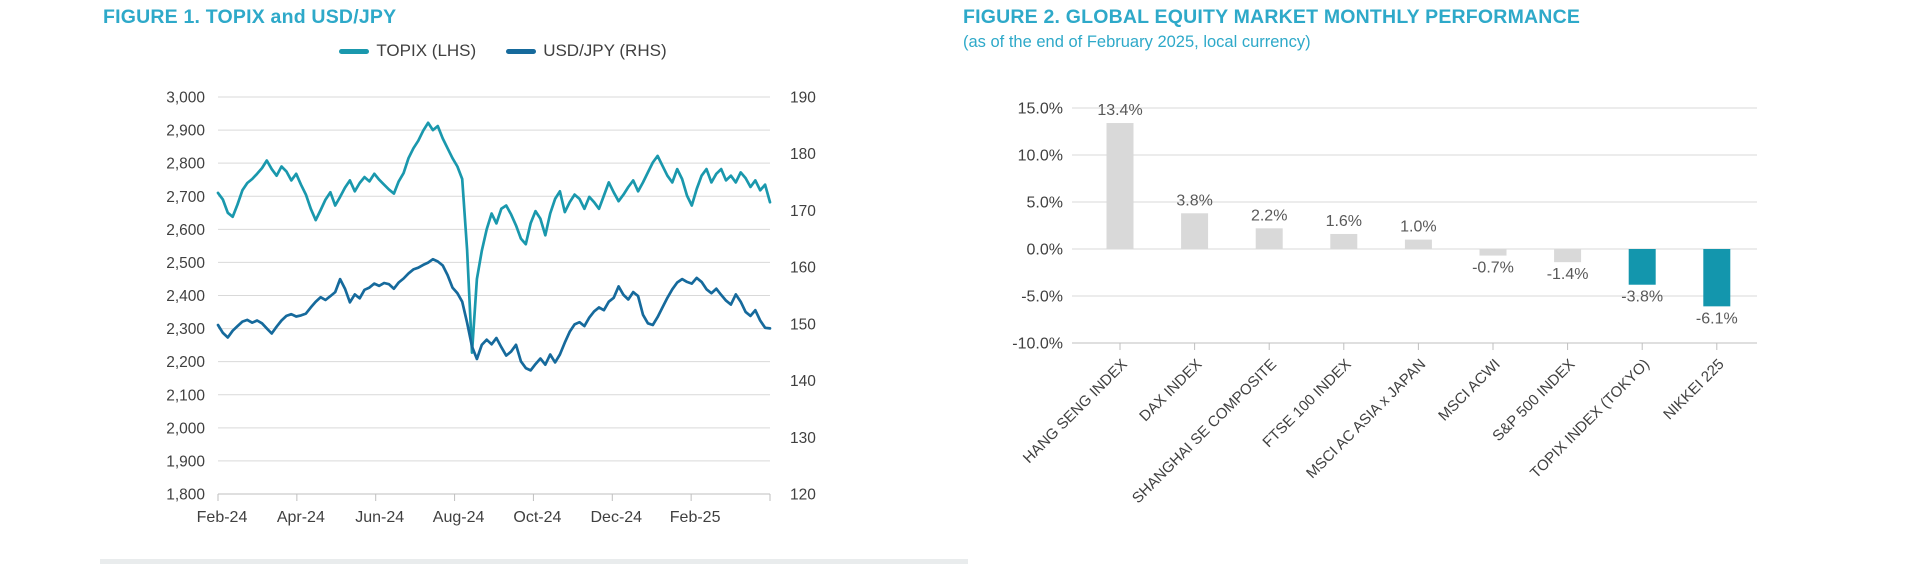 The image size is (1920, 566). Describe the element at coordinates (1194, 200) in the screenshot. I see `svg-text: 3.8%` at that location.